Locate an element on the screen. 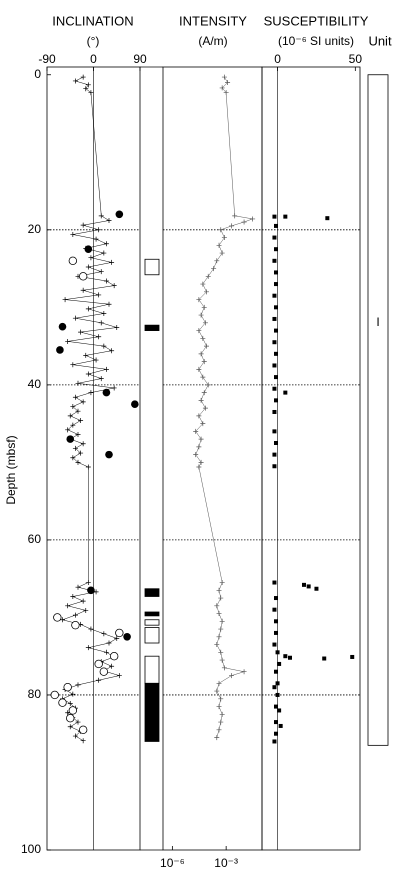  panel-subtitle: (10⁻⁶ SI units) is located at coordinates (316, 41).